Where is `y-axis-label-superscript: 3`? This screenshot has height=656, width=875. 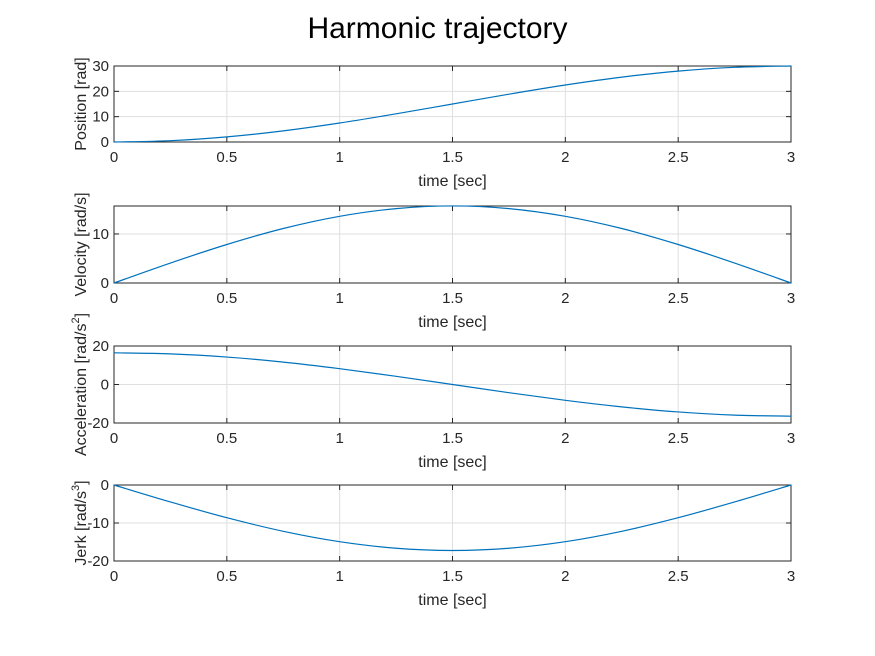 y-axis-label-superscript: 3 is located at coordinates (76, 488).